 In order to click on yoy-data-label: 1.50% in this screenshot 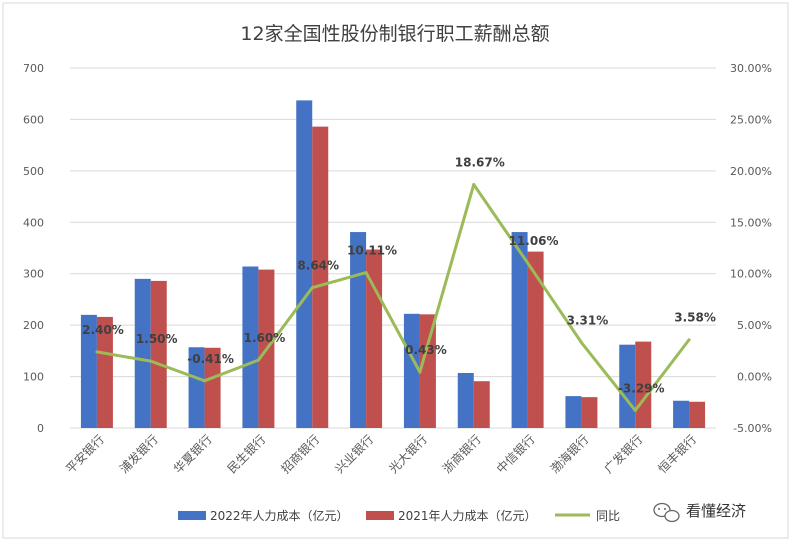, I will do `click(157, 339)`.